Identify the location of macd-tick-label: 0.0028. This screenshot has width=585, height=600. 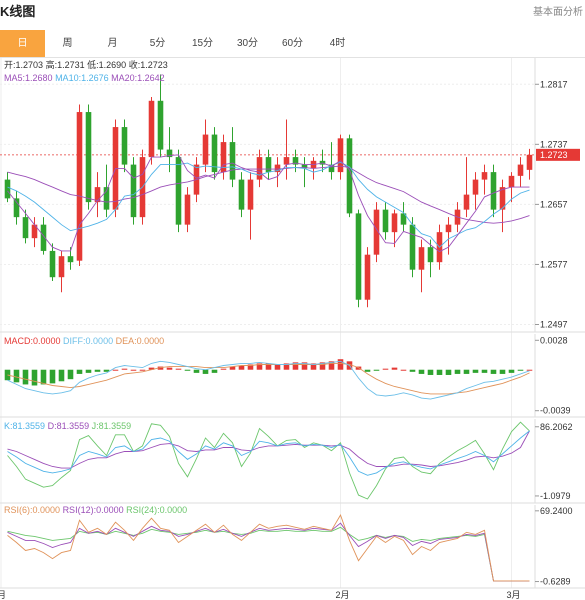
(554, 340).